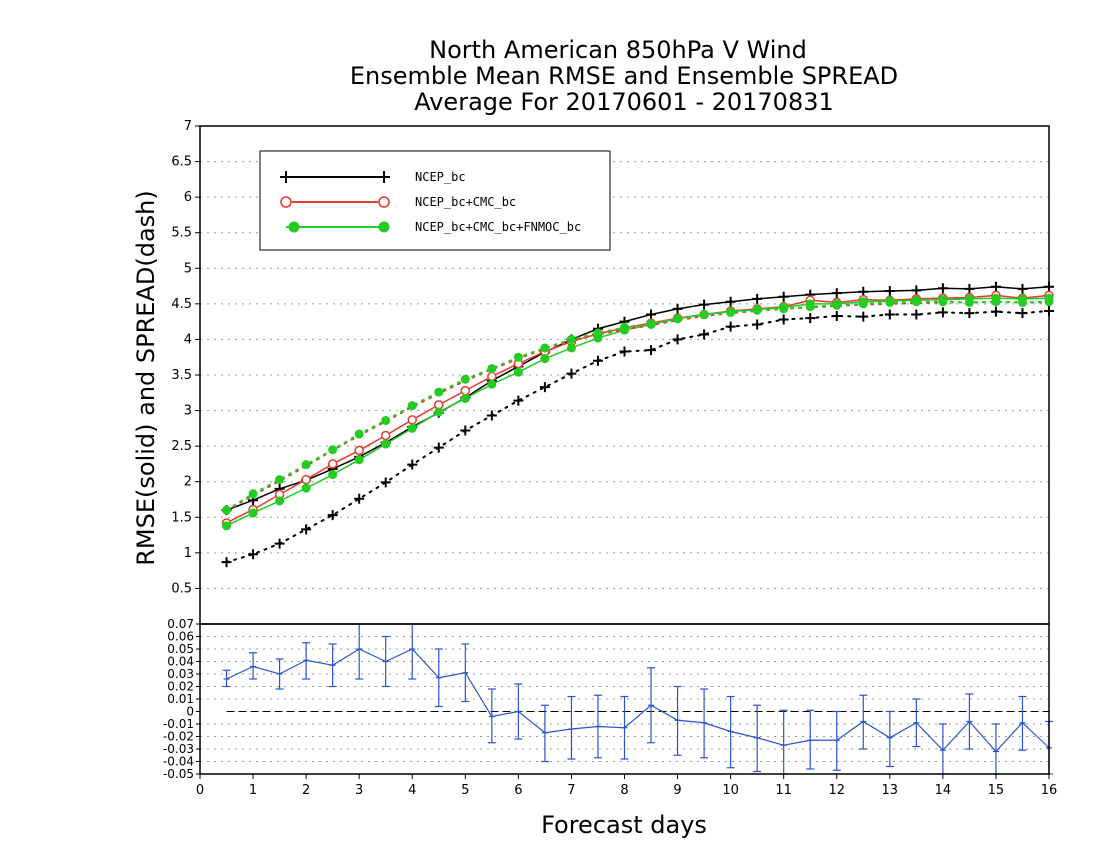 This screenshot has width=1100, height=850. What do you see at coordinates (188, 411) in the screenshot?
I see `y-tick-label: 3` at bounding box center [188, 411].